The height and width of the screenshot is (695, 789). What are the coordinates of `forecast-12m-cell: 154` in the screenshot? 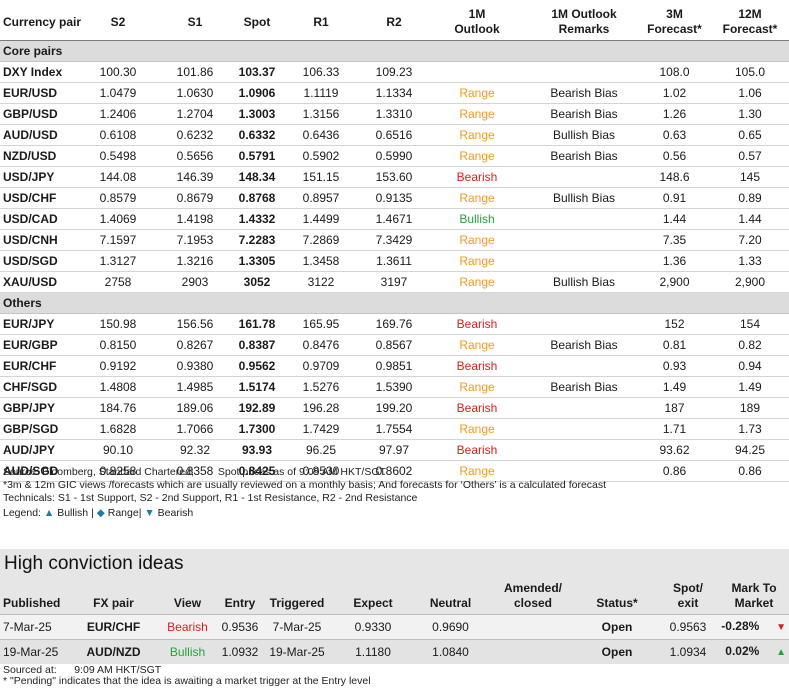 It's located at (750, 324).